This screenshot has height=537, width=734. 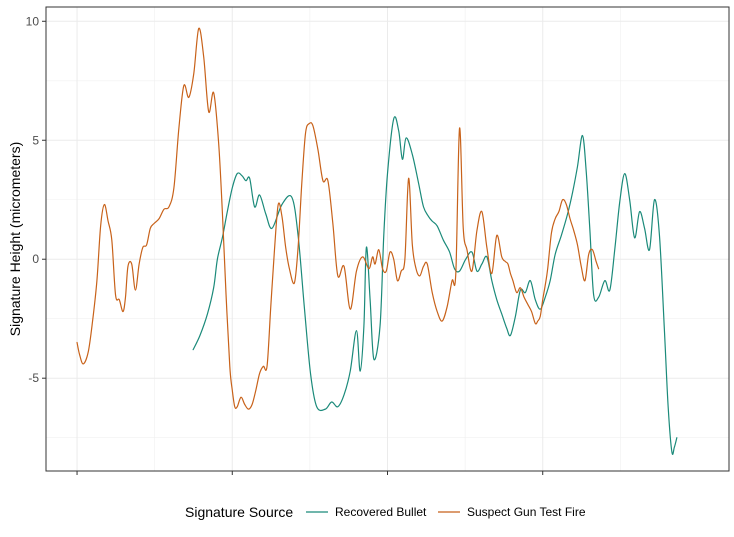 I want to click on legend-label-recovered-bullet: Recovered Bullet, so click(x=381, y=512).